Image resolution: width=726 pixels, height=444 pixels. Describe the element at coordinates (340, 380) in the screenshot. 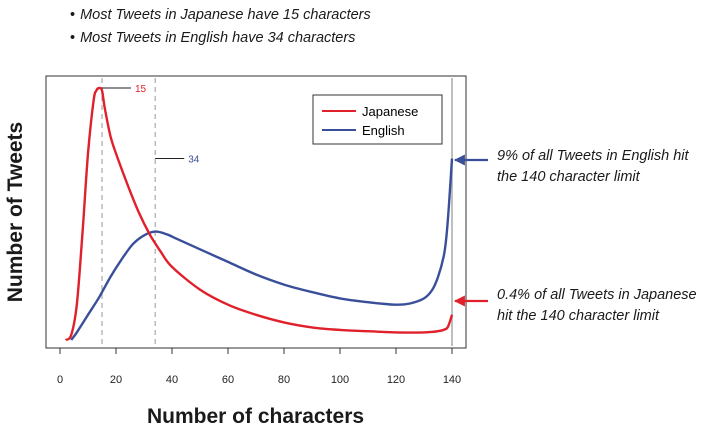

I see `x-tick-label: 100` at that location.